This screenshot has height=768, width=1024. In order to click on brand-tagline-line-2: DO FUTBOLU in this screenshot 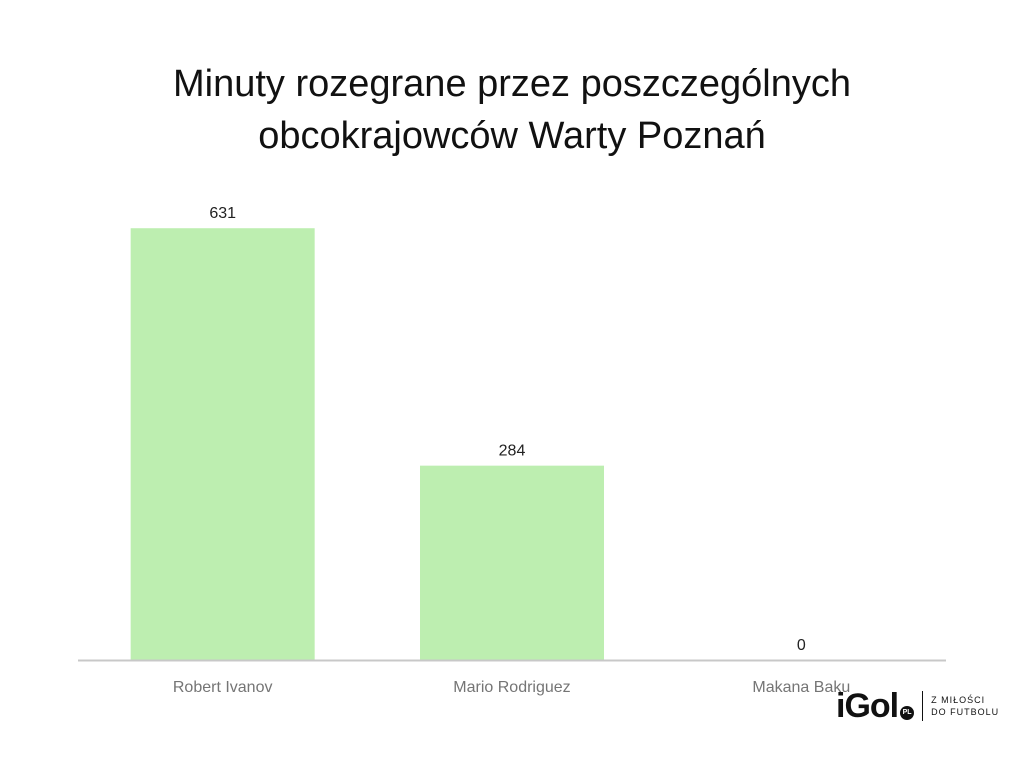, I will do `click(965, 712)`.